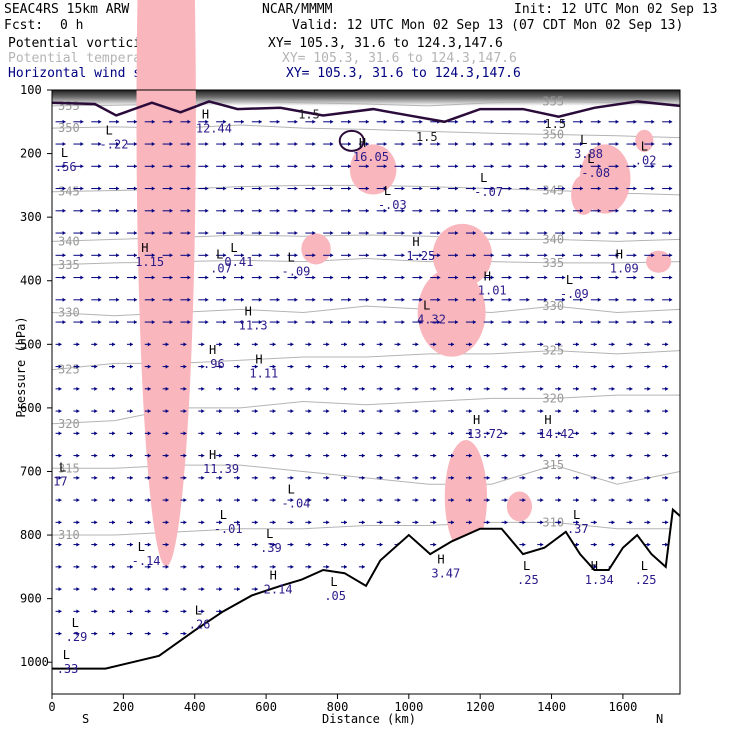 The image size is (740, 740). Describe the element at coordinates (214, 364) in the screenshot. I see `pv-extremum-value-19: .96` at that location.